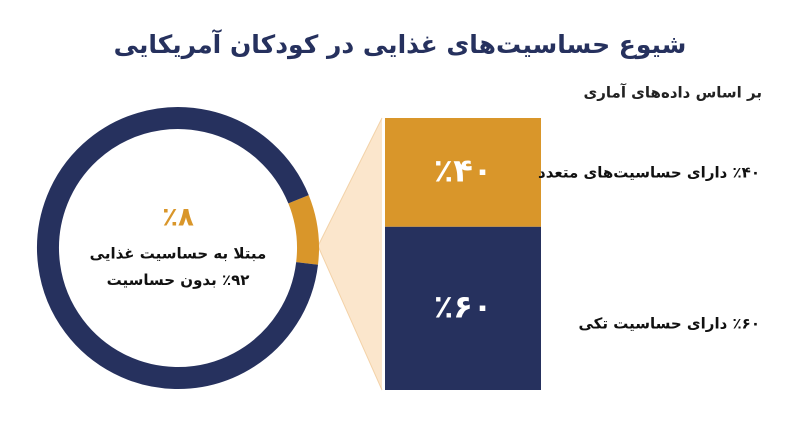  What do you see at coordinates (673, 93) in the screenshot?
I see `subtitle: بر اساس داده‌های آماری` at bounding box center [673, 93].